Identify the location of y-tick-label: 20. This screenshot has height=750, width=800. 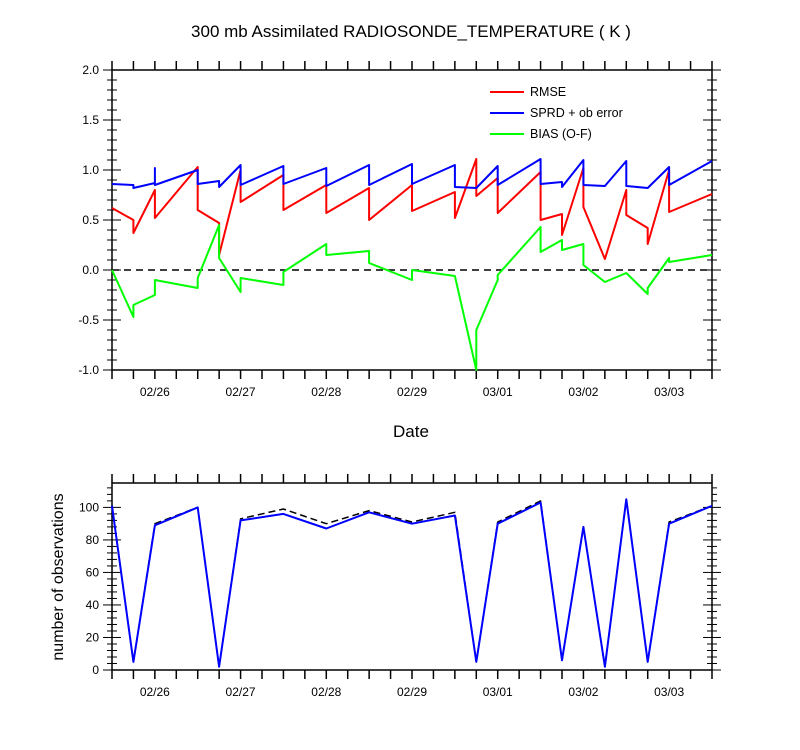
(93, 637).